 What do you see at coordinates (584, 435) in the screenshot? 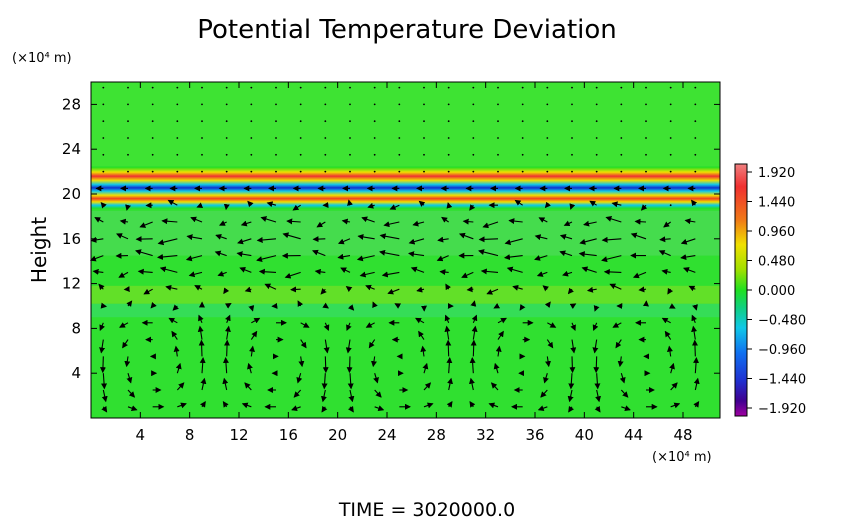
I see `x-tick-label: 40` at bounding box center [584, 435].